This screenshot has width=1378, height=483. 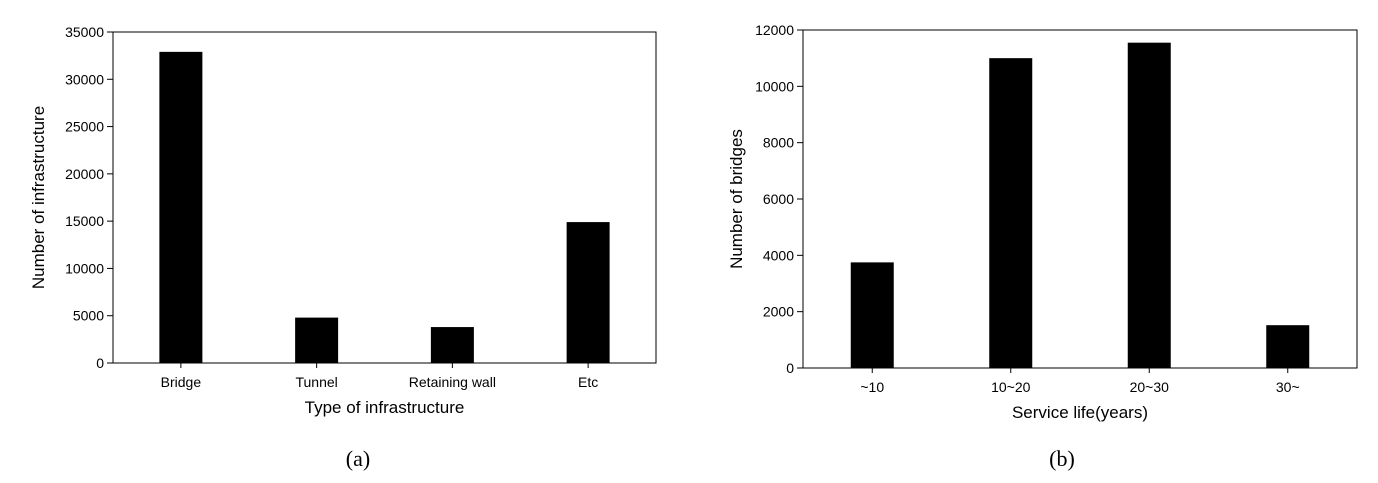 What do you see at coordinates (1011, 387) in the screenshot?
I see `x-tick-label: 10~20` at bounding box center [1011, 387].